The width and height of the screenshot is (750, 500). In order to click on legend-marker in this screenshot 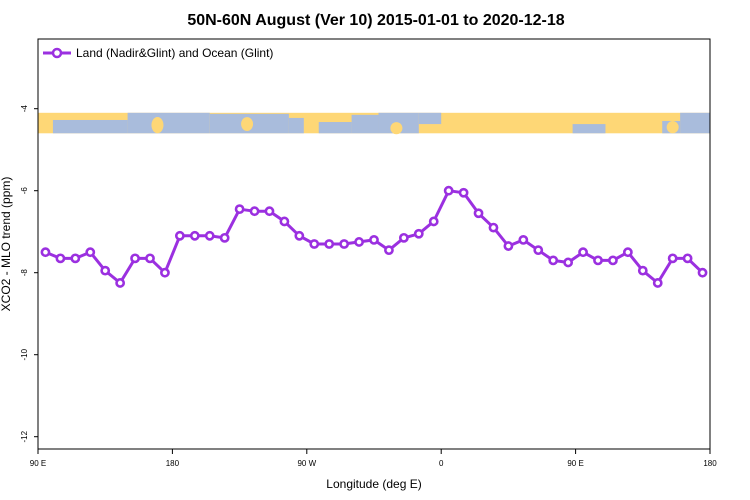, I will do `click(57, 53)`.